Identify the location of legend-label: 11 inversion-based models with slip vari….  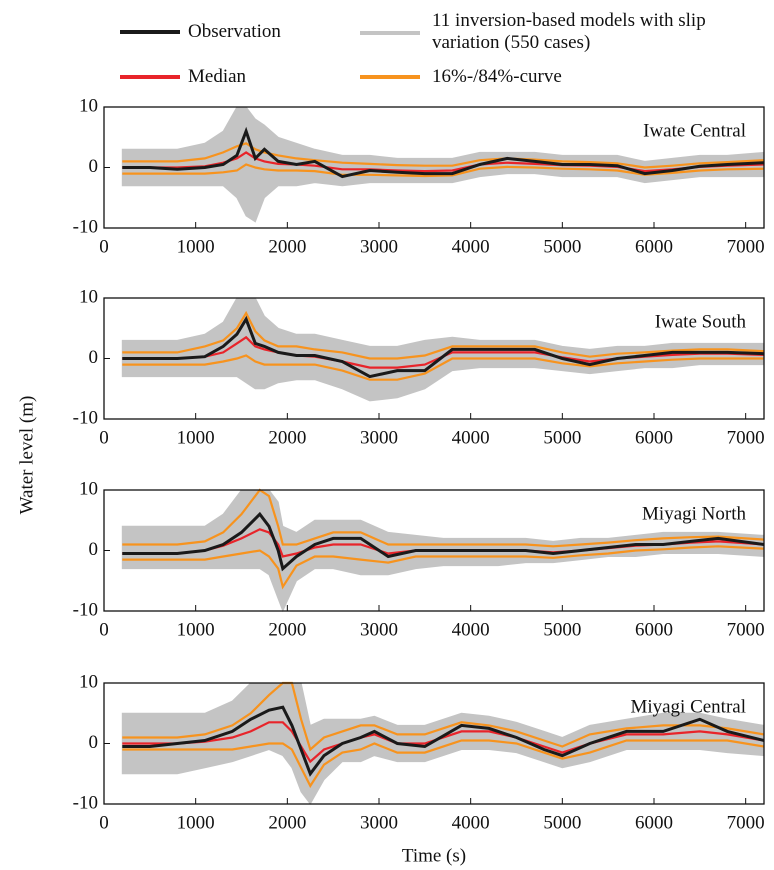
(569, 31).